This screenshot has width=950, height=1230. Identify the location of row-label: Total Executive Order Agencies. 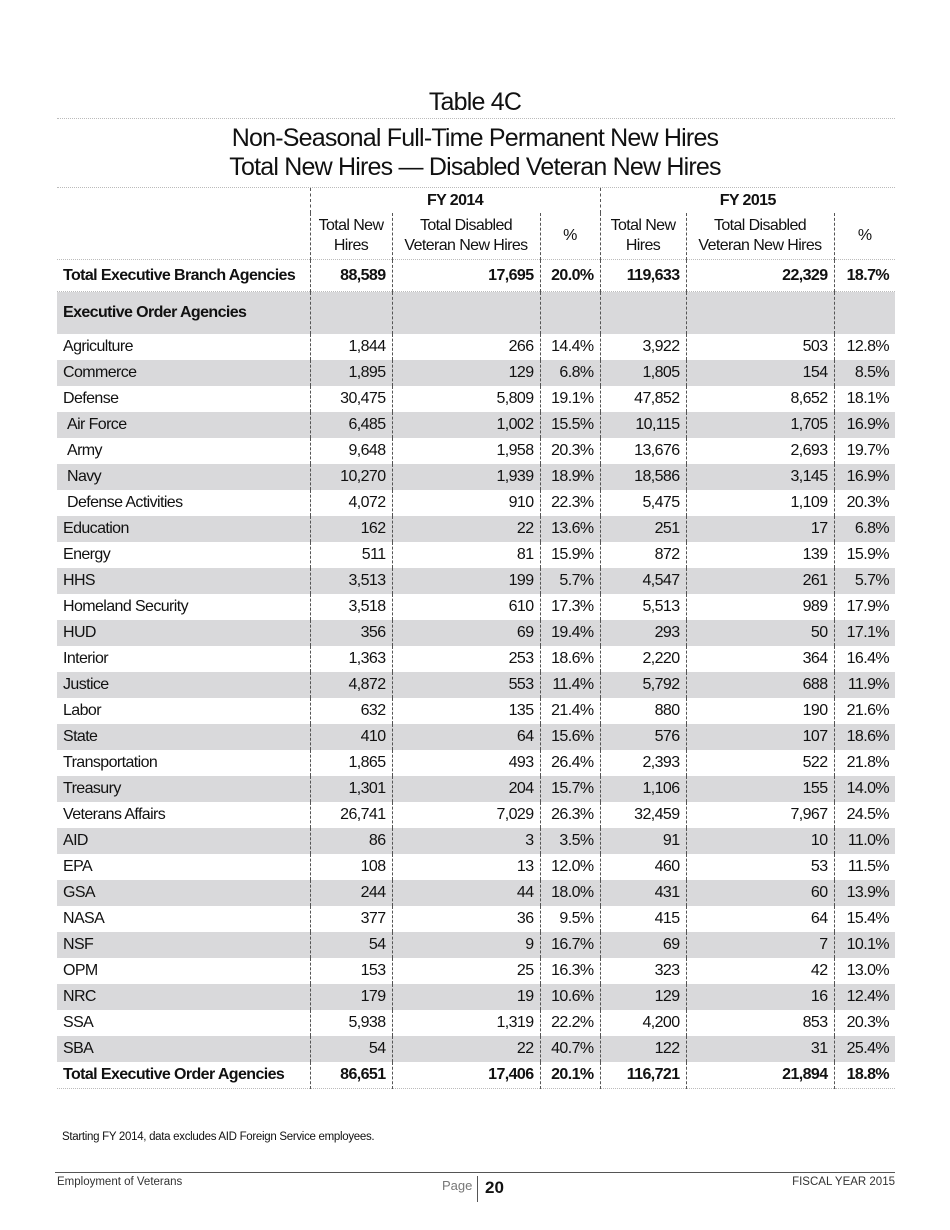
(183, 1075).